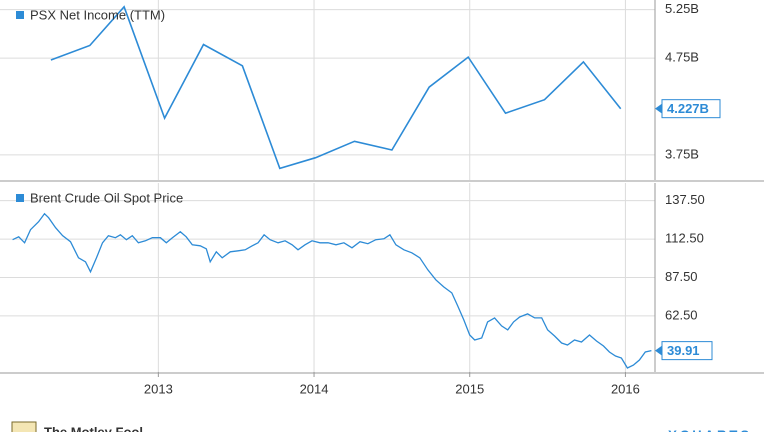 The height and width of the screenshot is (432, 764). What do you see at coordinates (685, 199) in the screenshot?
I see `y-tick-label: 137.50` at bounding box center [685, 199].